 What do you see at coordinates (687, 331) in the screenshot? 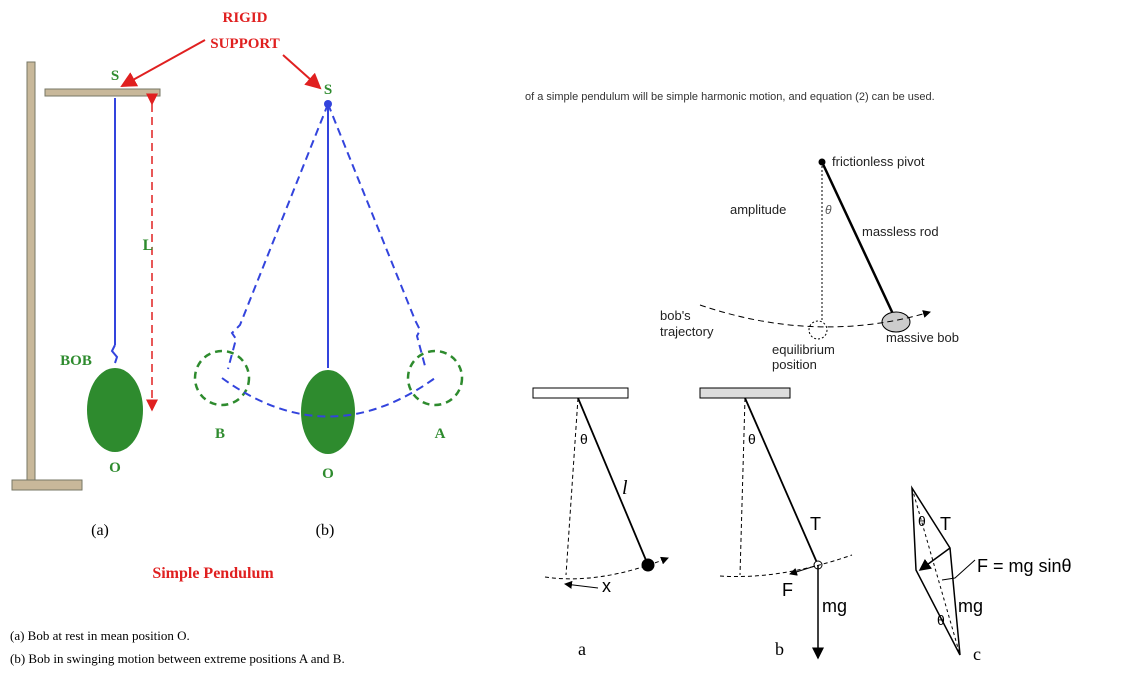
I see `label: trajectory` at bounding box center [687, 331].